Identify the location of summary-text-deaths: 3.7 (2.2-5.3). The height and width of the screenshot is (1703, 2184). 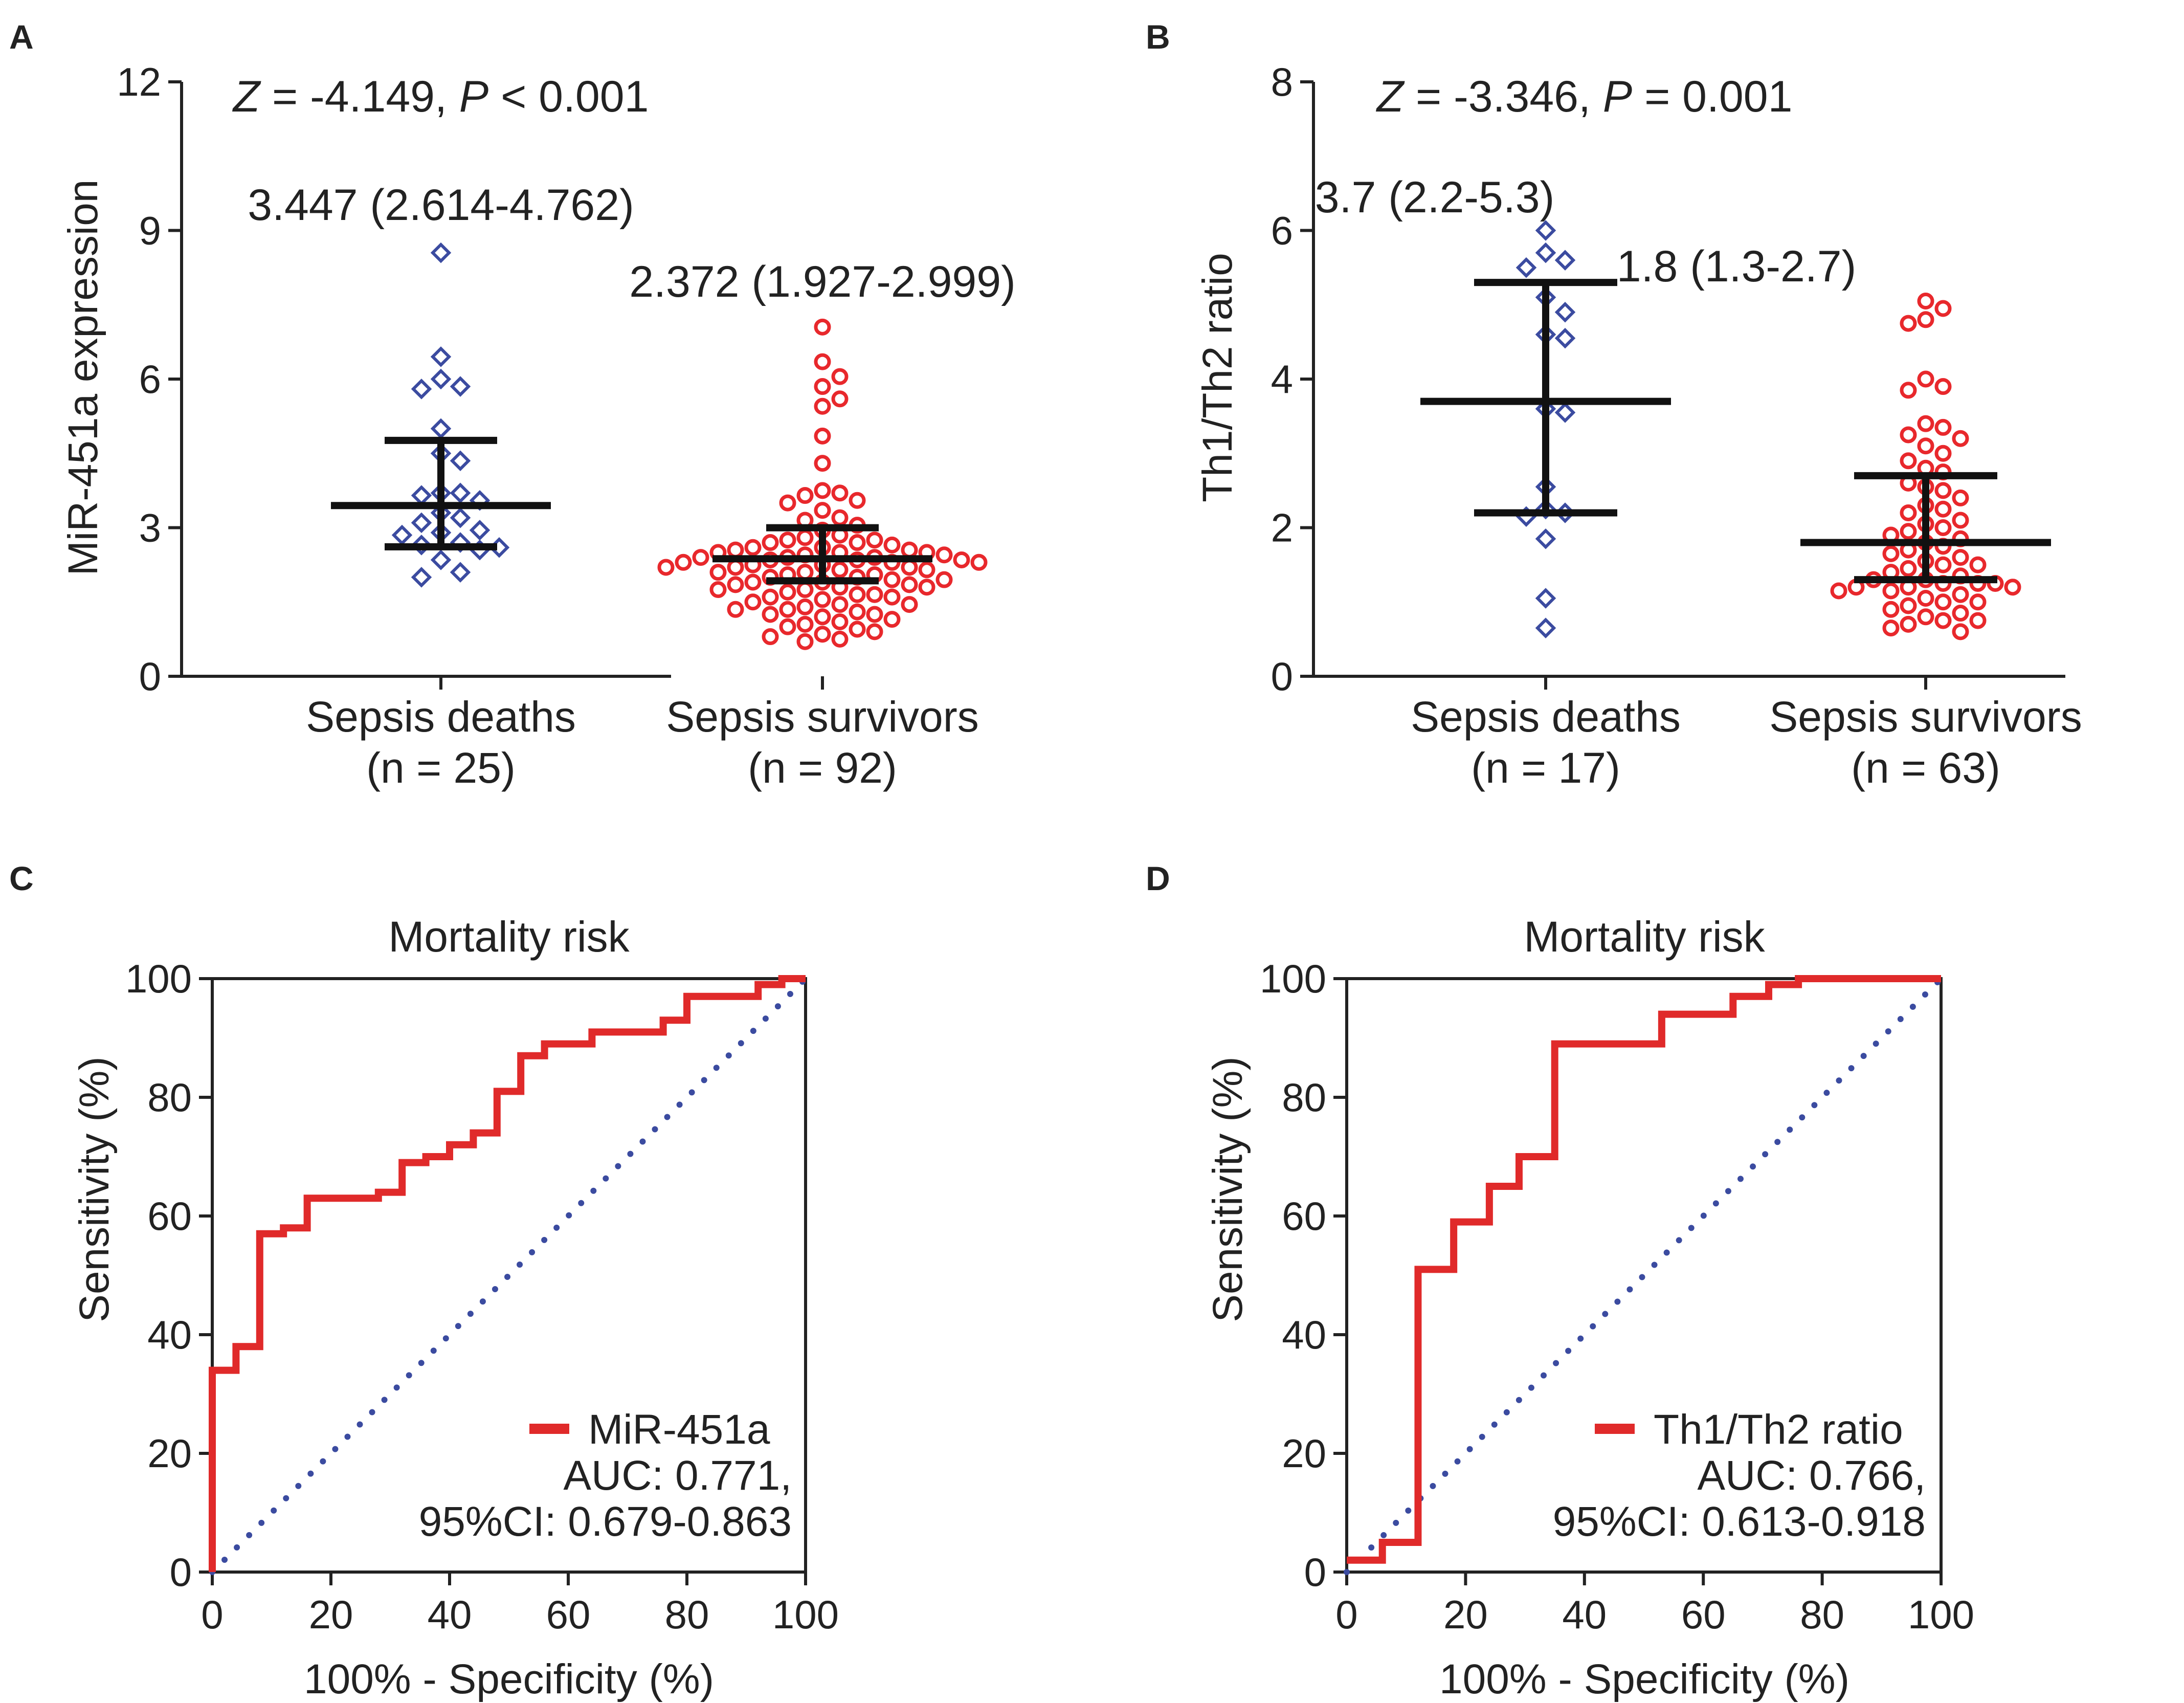
(1434, 198).